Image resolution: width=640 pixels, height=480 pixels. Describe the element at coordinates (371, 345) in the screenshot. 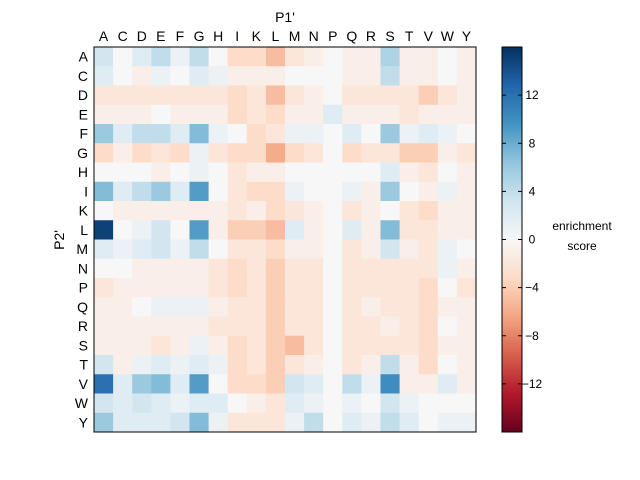

I see `heatmap-cell-S-R` at that location.